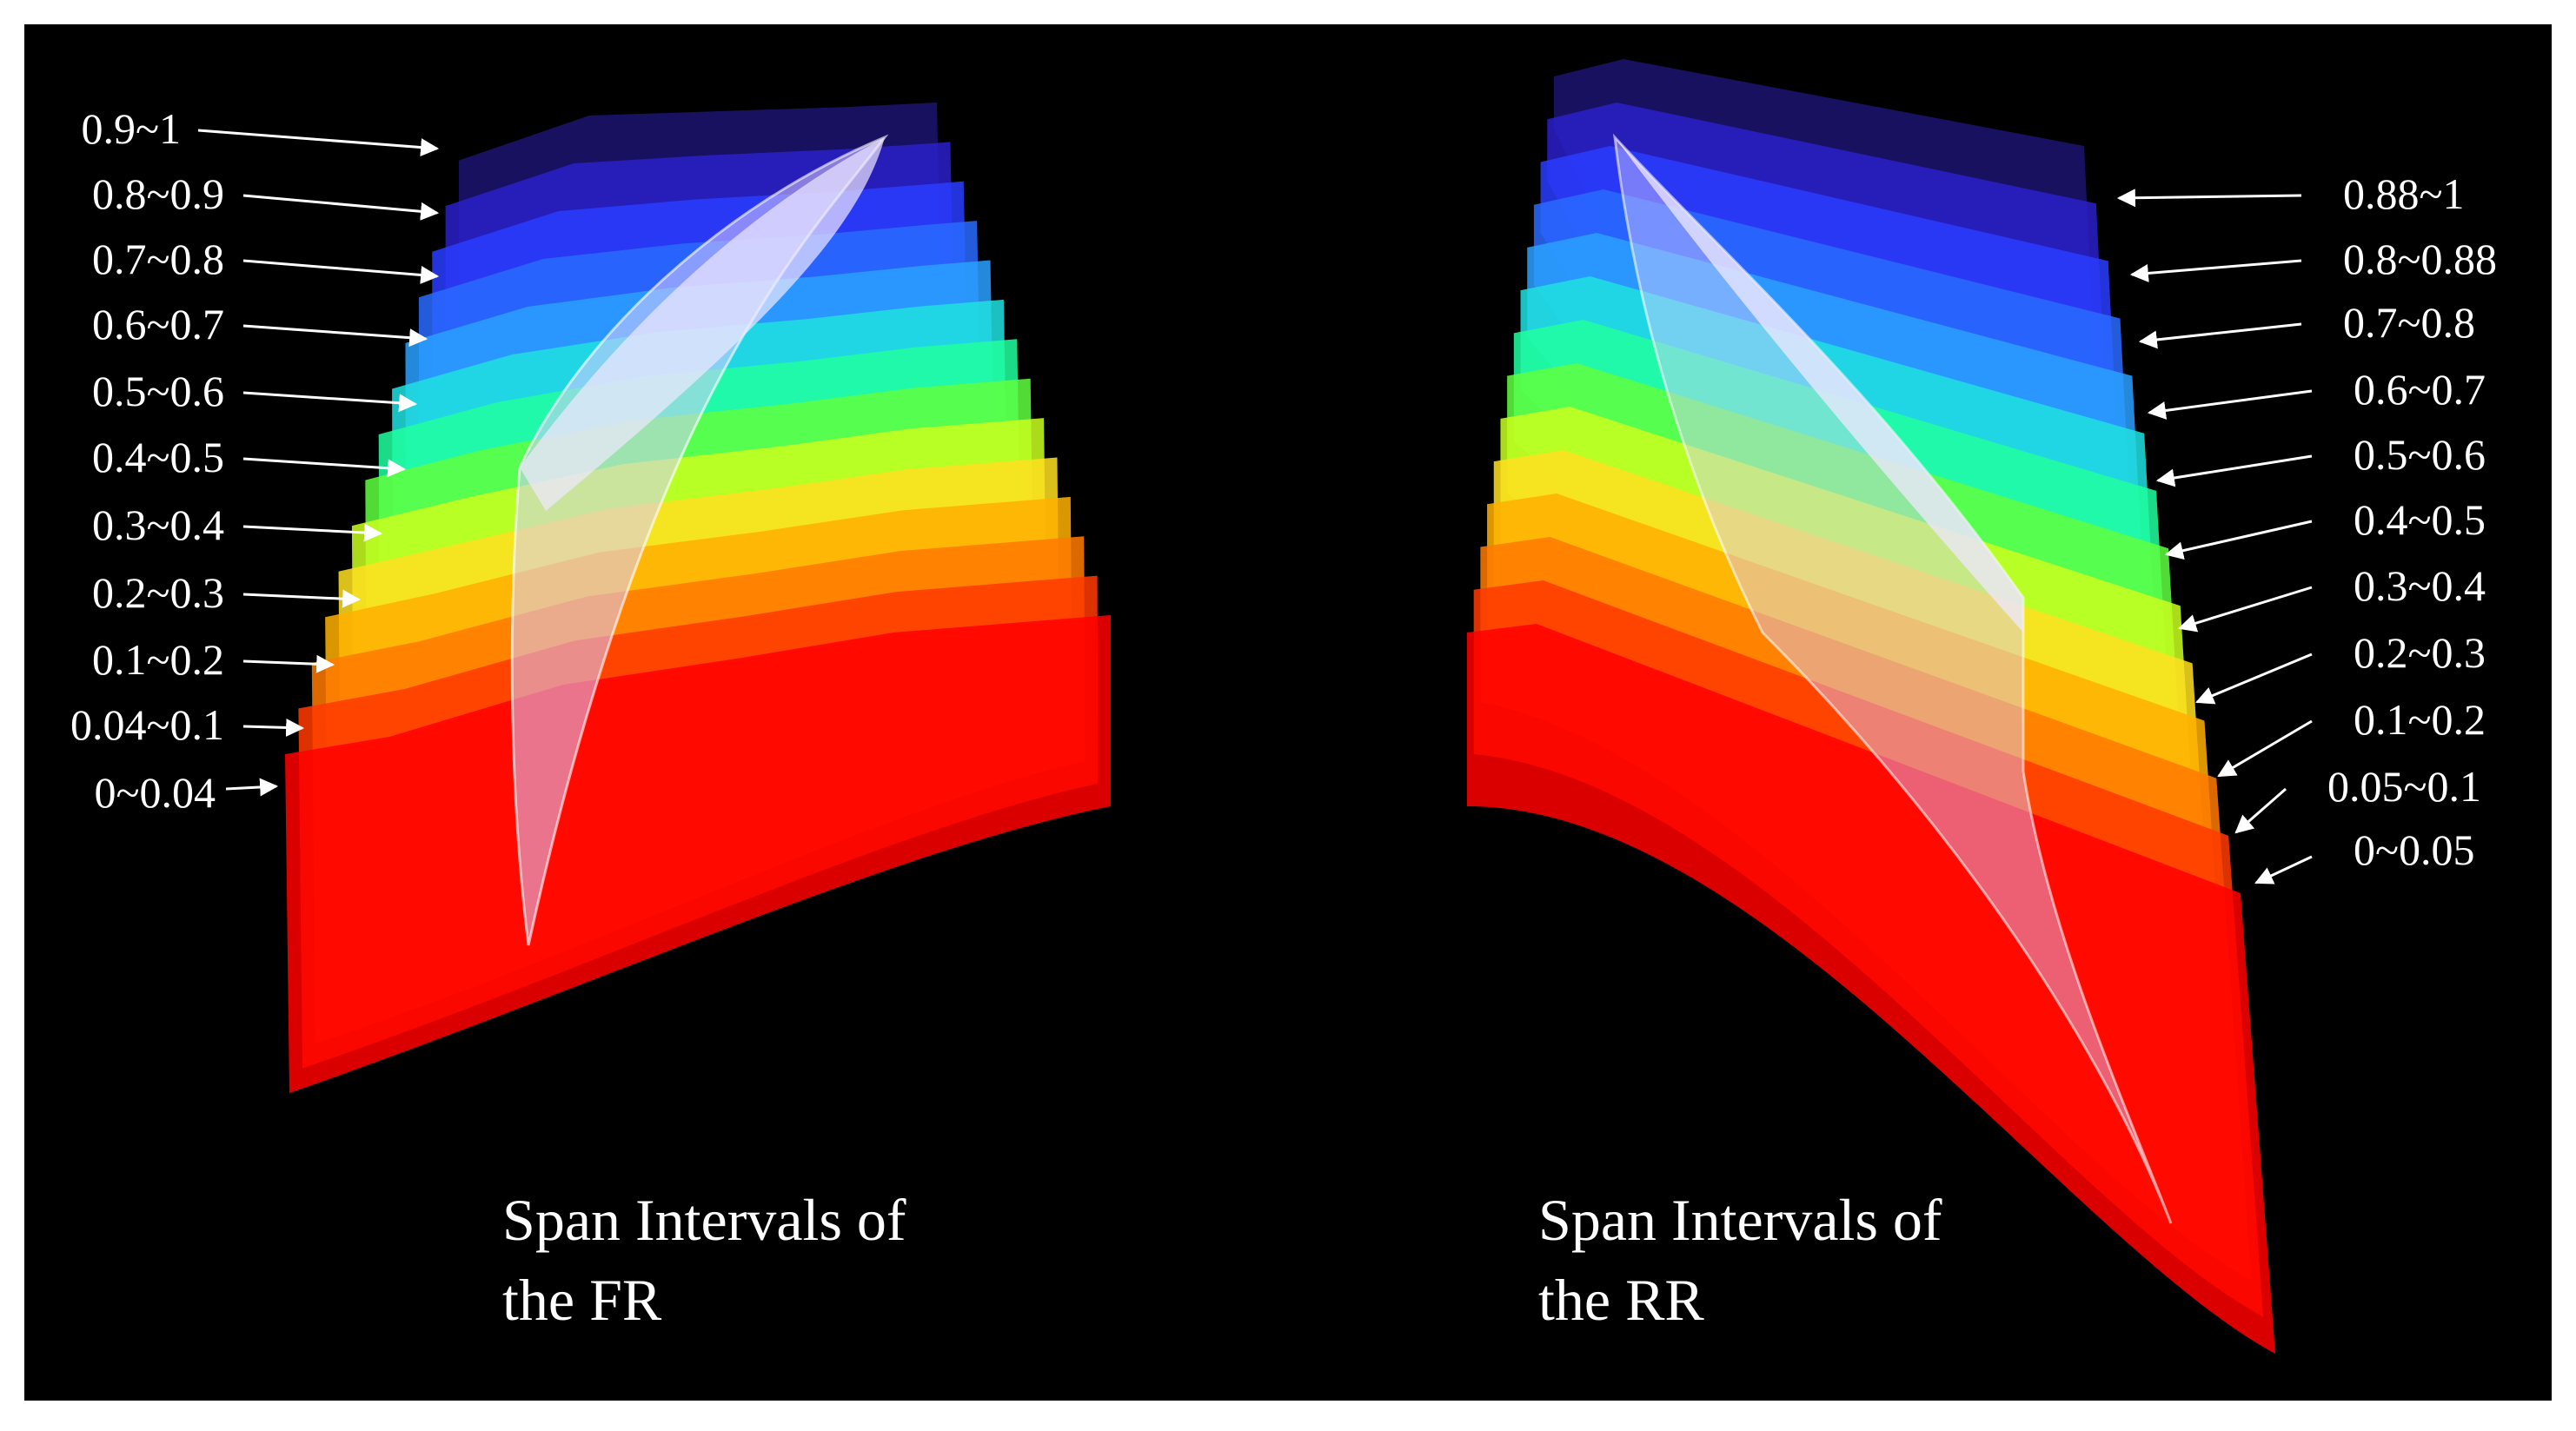  I want to click on rr-span-label: 0.5~0.6, so click(2420, 454).